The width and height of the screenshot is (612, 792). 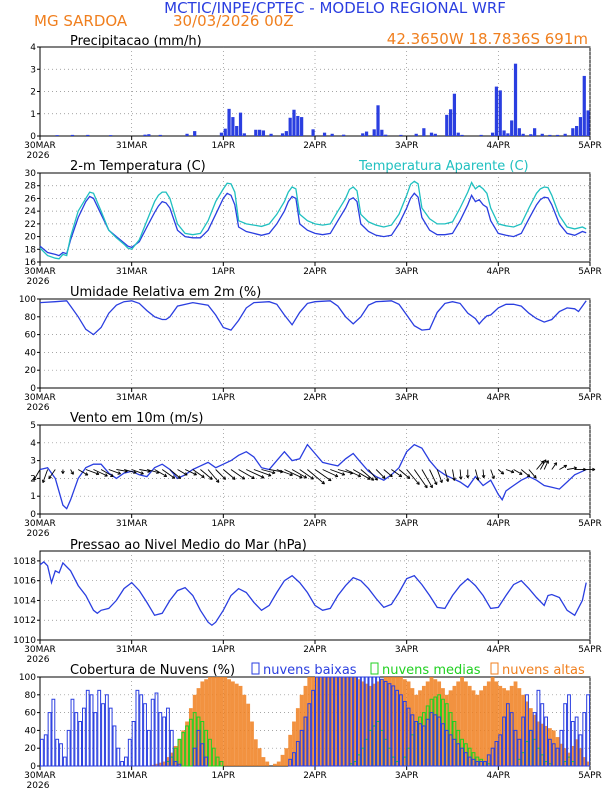 I want to click on pressure-xtick-label: 4APR, so click(x=499, y=650).